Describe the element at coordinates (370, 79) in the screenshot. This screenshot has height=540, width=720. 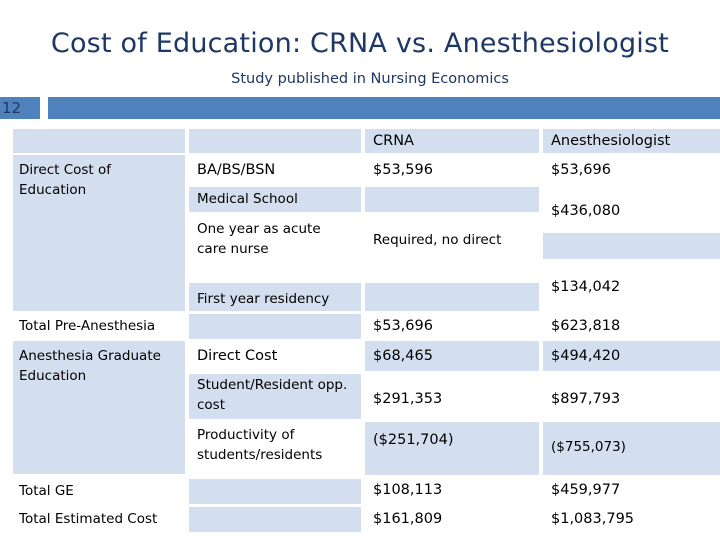
I see `slide-subtitle: Study published in Nursing Economics` at that location.